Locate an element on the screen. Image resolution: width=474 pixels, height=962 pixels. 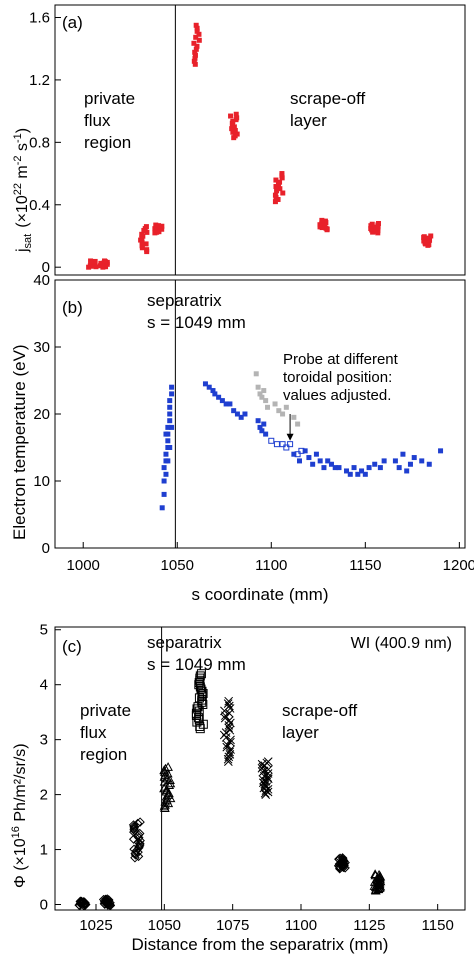
panel-b-y-tick-label: 10 is located at coordinates (41, 481).